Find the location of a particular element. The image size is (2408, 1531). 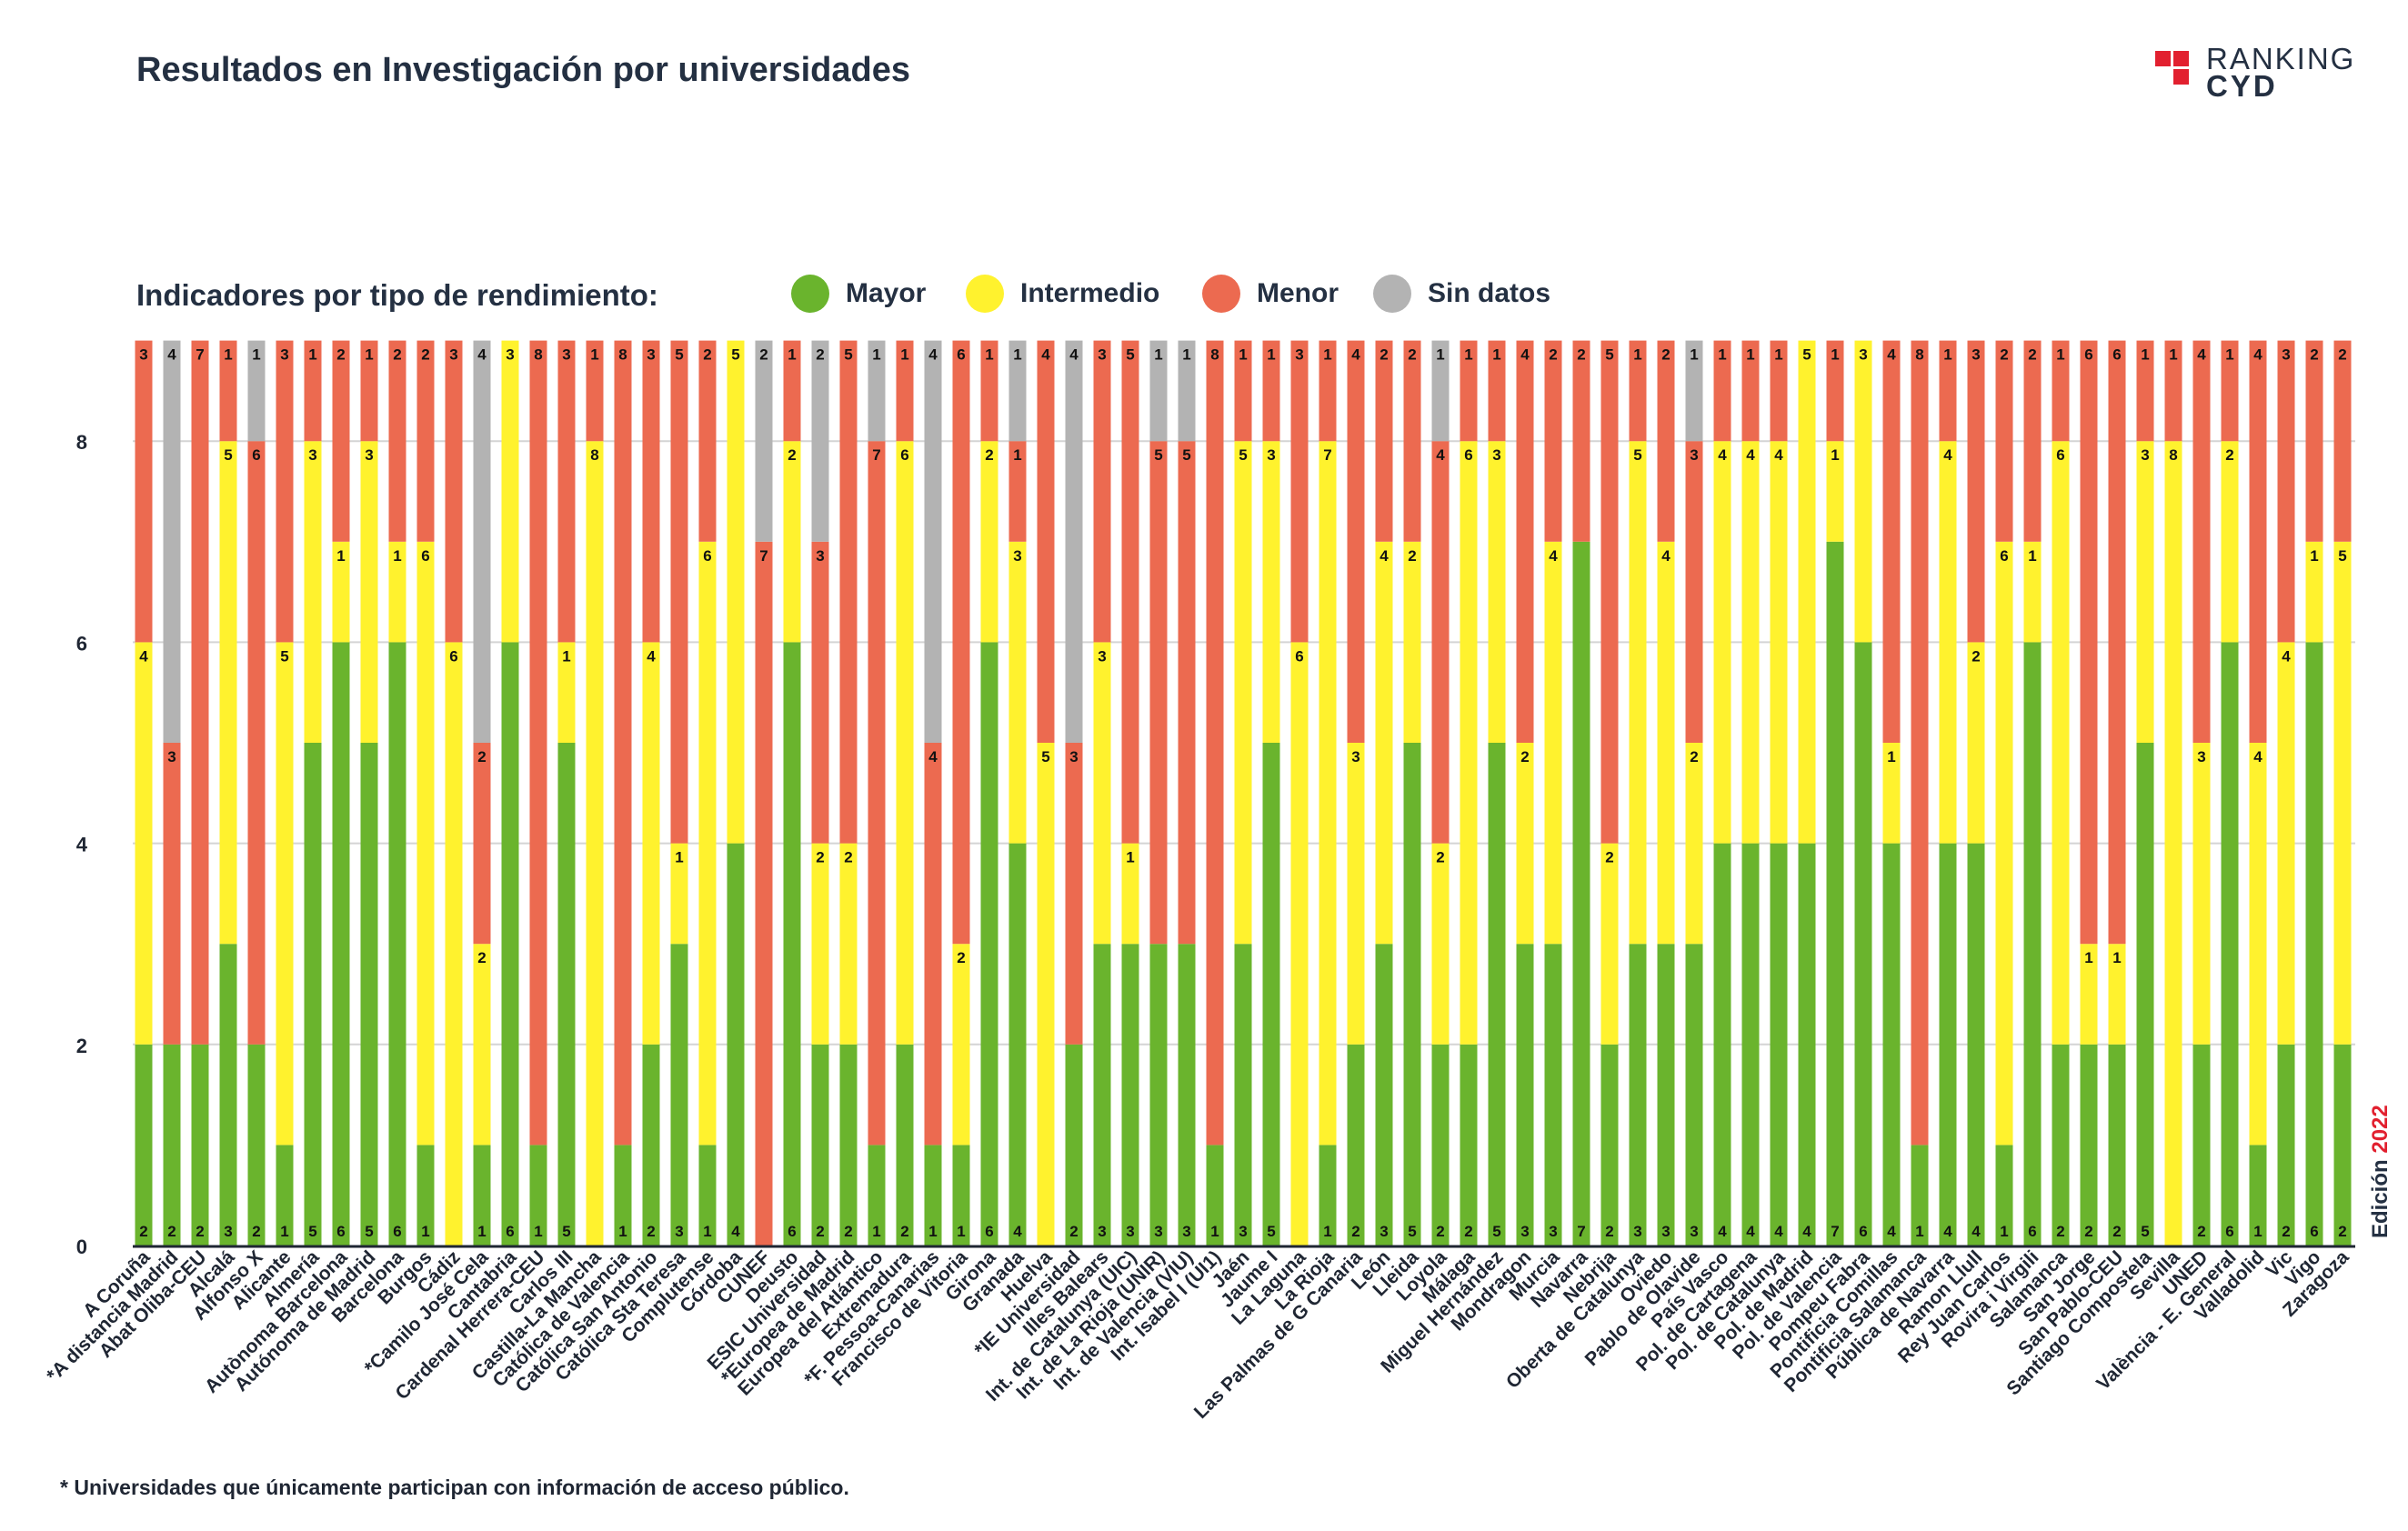

legend-label-sin-datos: Sin datos is located at coordinates (1489, 293).